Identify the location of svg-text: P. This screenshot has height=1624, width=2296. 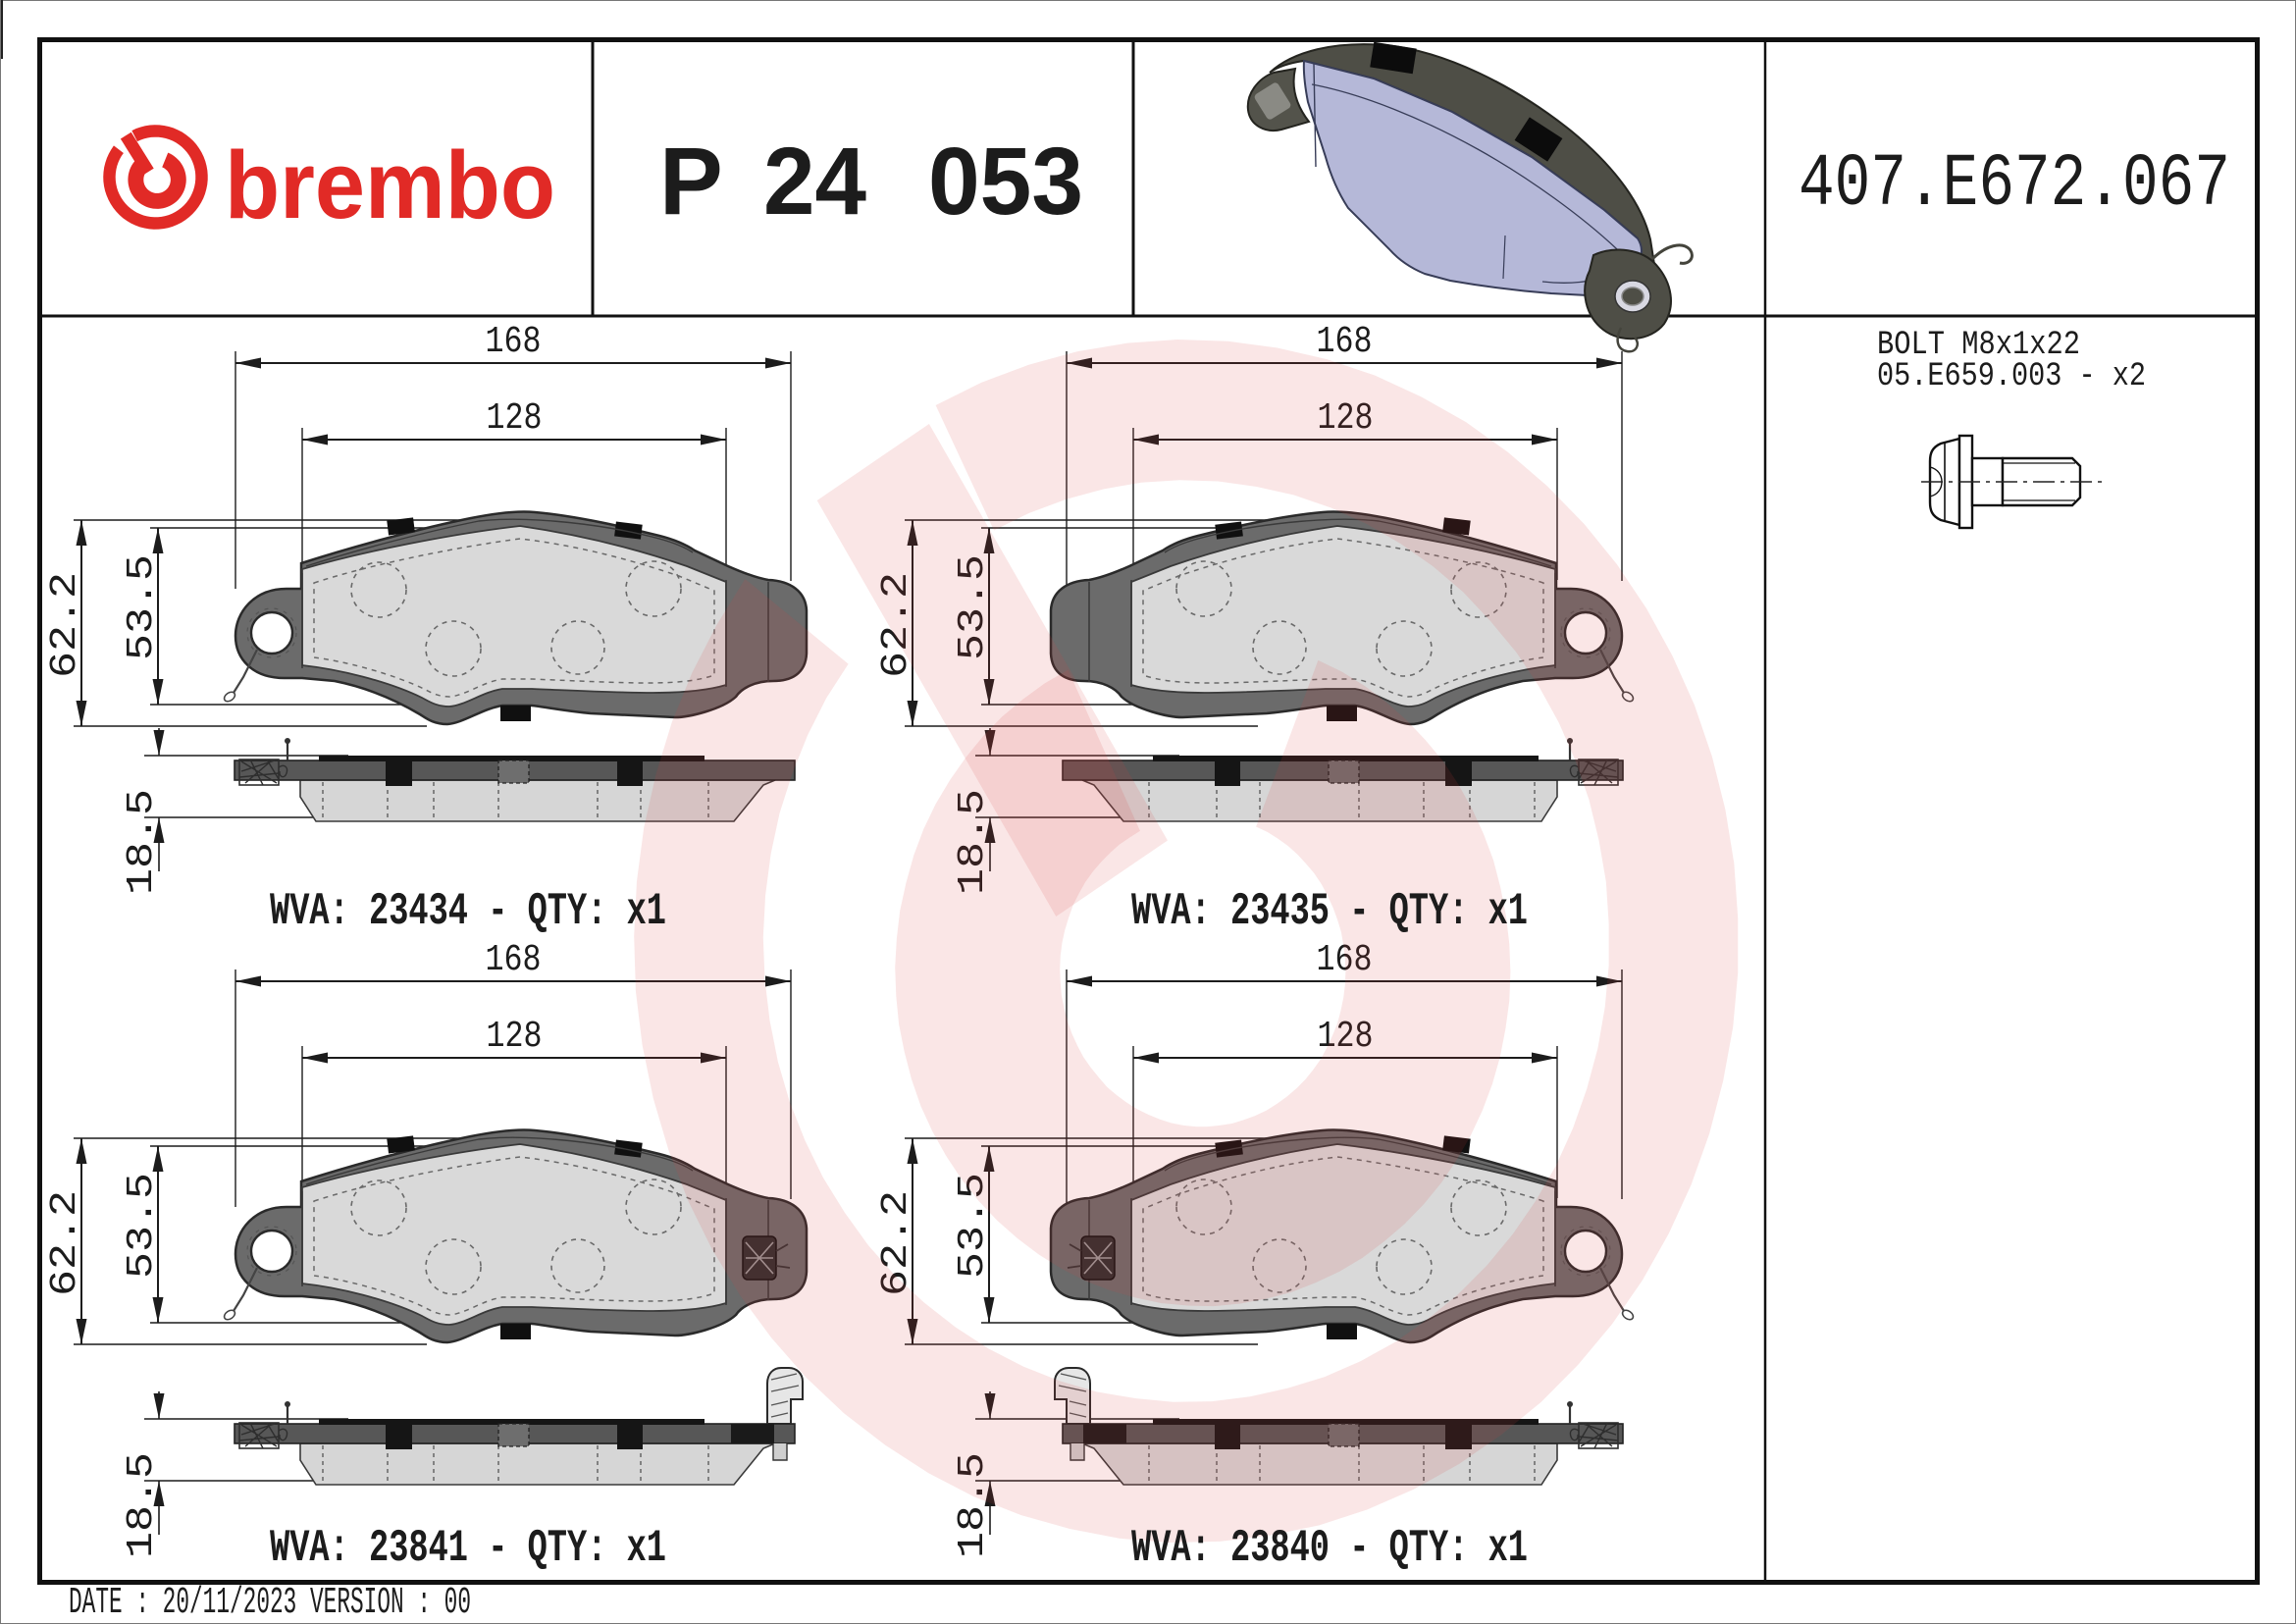
(691, 181).